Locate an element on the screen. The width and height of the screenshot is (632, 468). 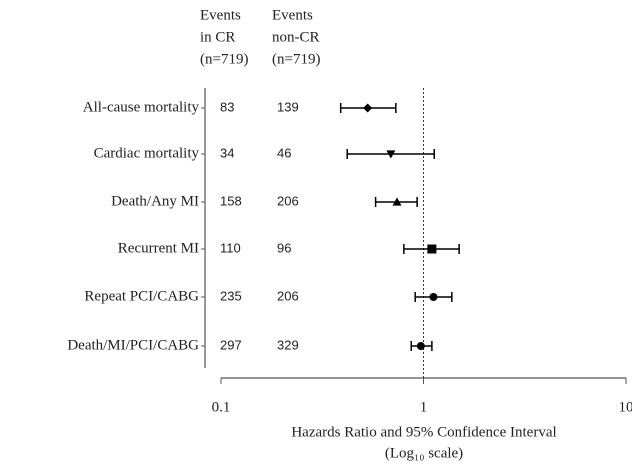
x-tick-label: 0.1 is located at coordinates (221, 407).